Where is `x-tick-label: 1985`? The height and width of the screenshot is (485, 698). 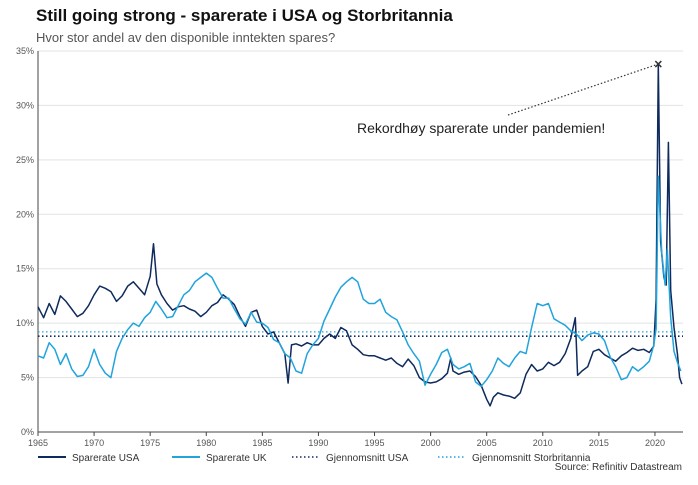 x-tick-label: 1985 is located at coordinates (262, 443).